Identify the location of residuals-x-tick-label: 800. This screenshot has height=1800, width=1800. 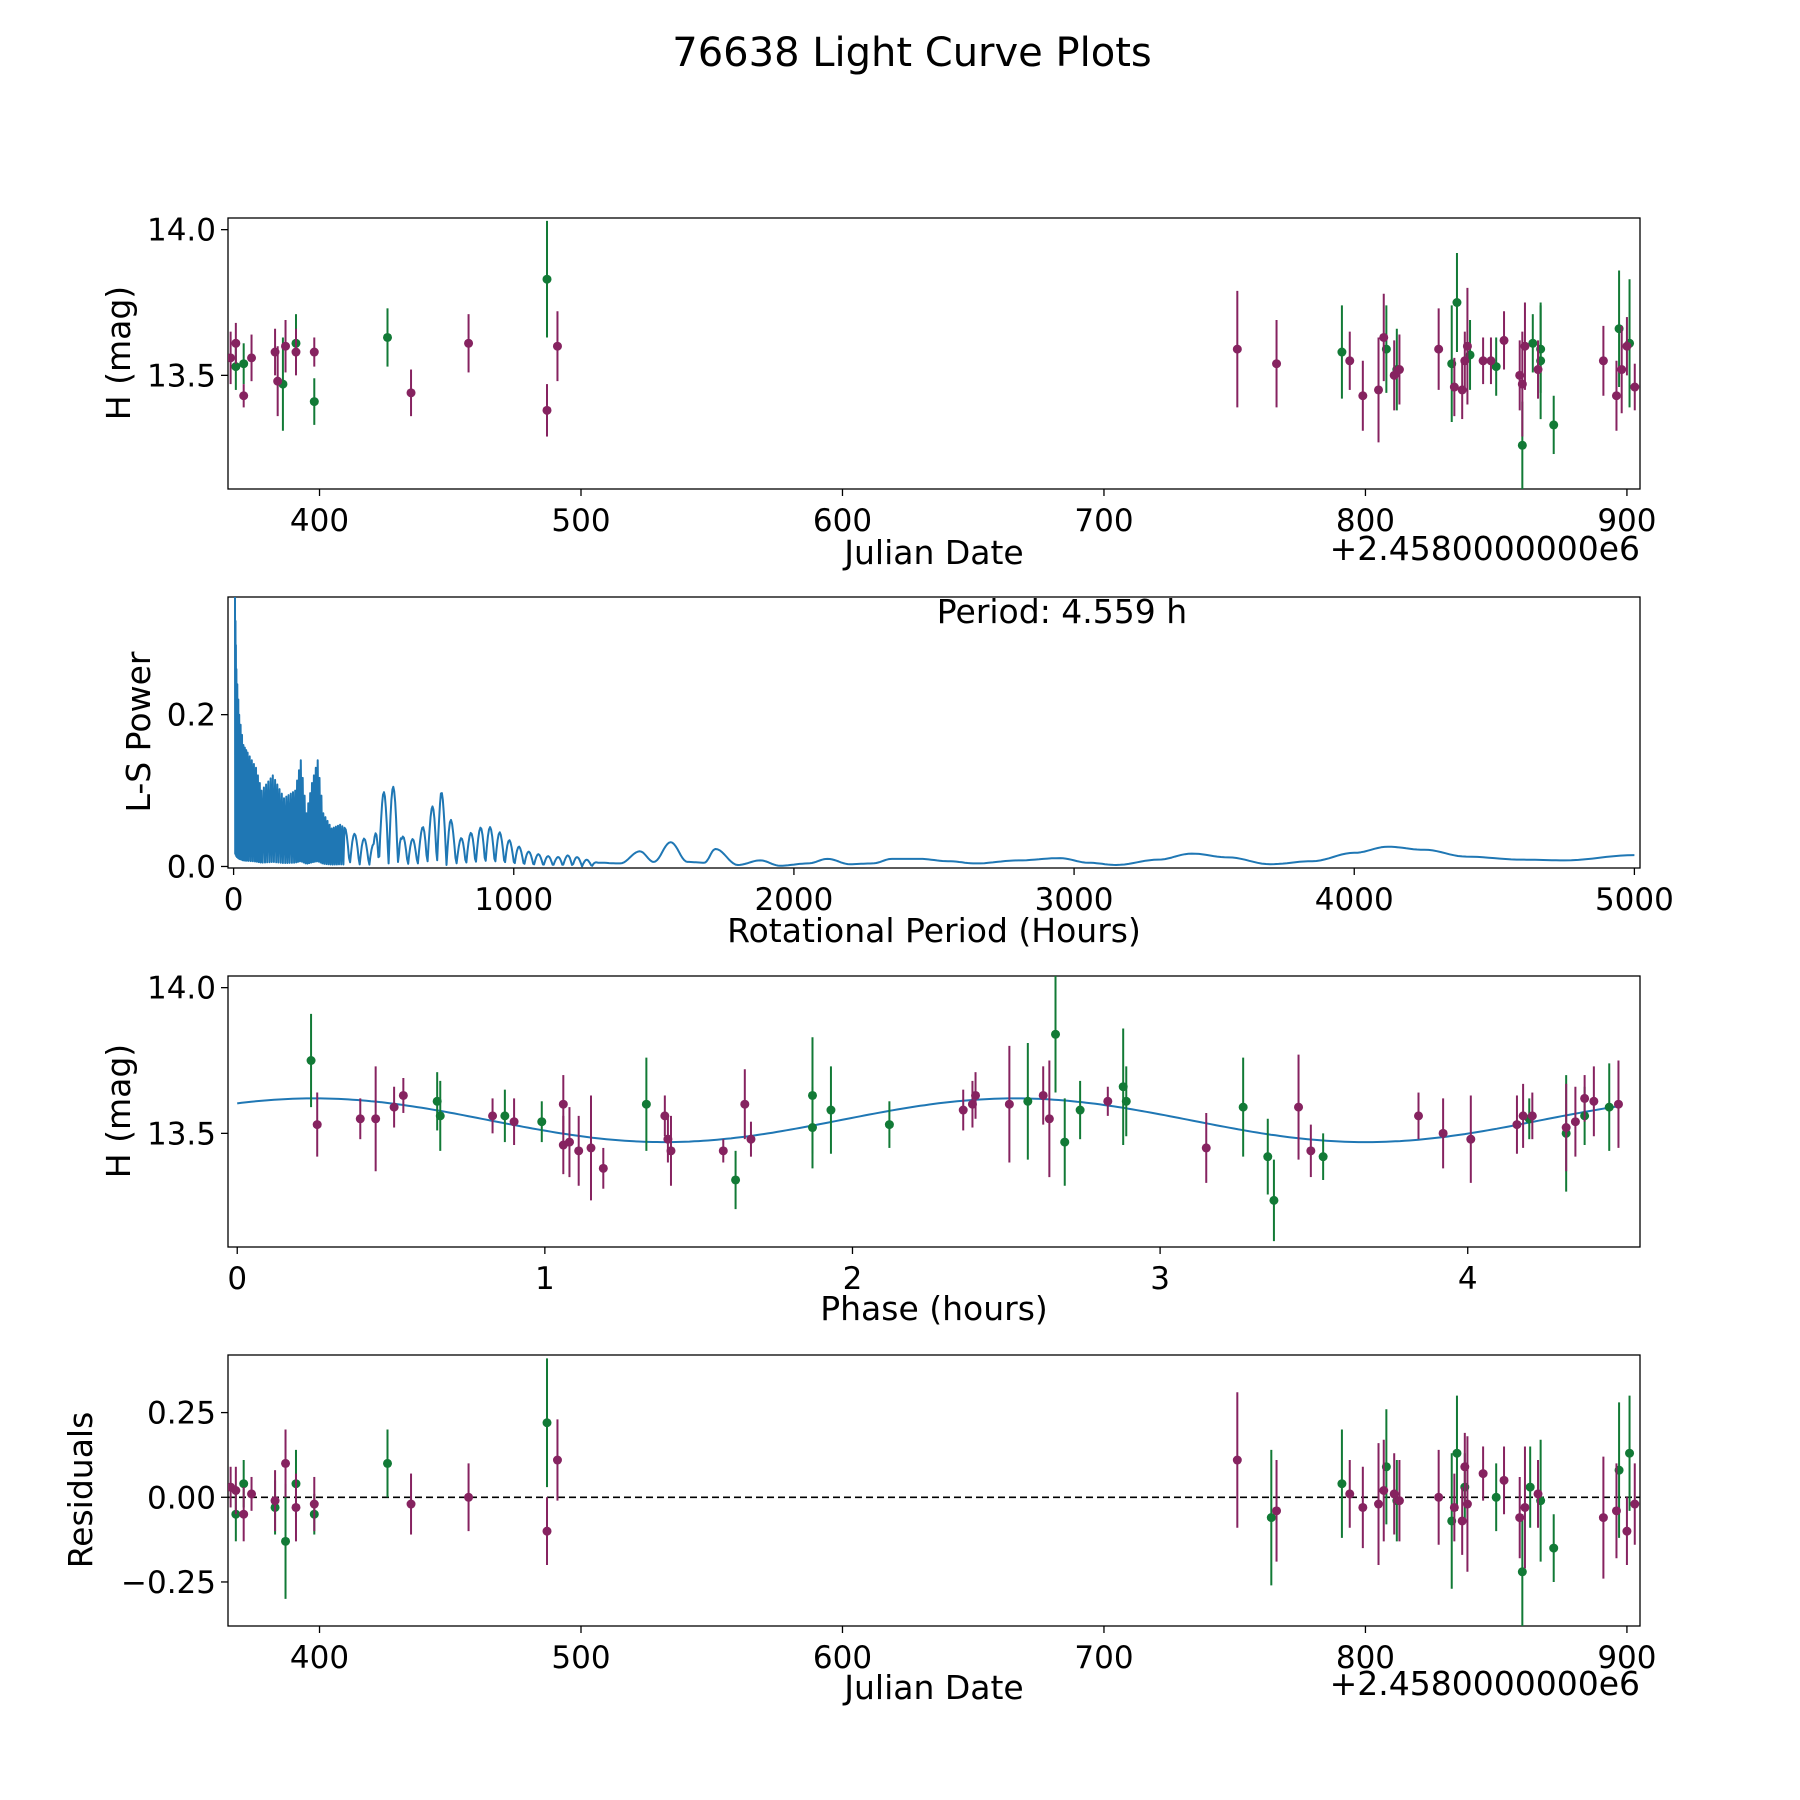
(1365, 1658).